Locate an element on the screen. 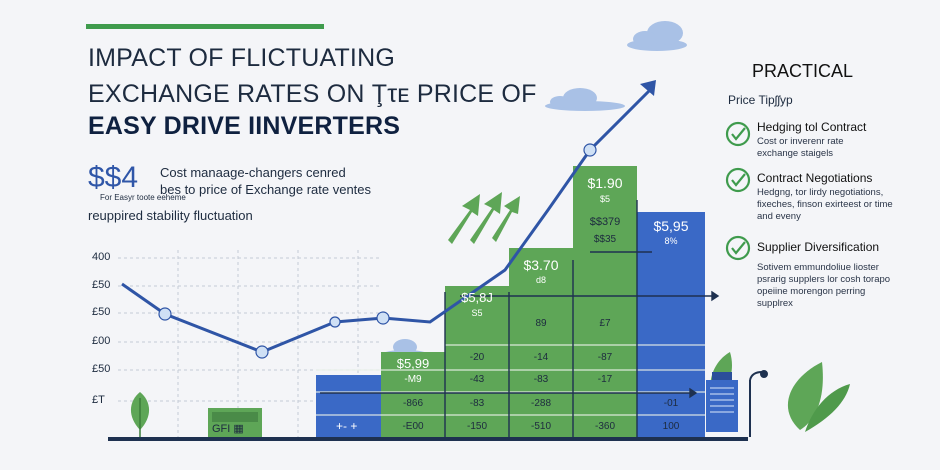 This screenshot has width=940, height=470. bar-row-value: -150 is located at coordinates (476, 426).